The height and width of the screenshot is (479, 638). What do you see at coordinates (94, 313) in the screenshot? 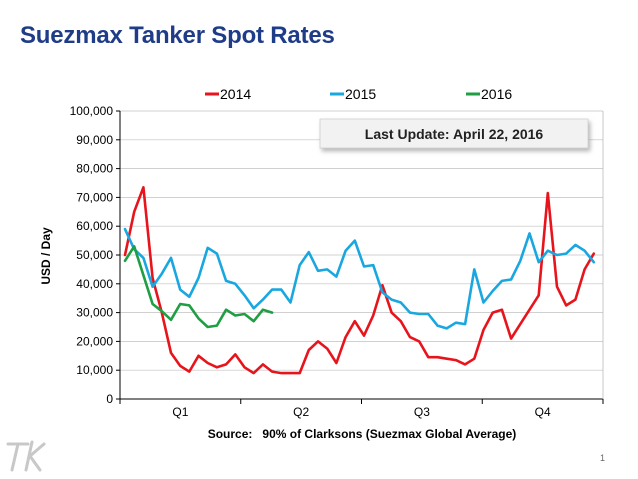
I see `y-tick-label: 30,000` at bounding box center [94, 313].